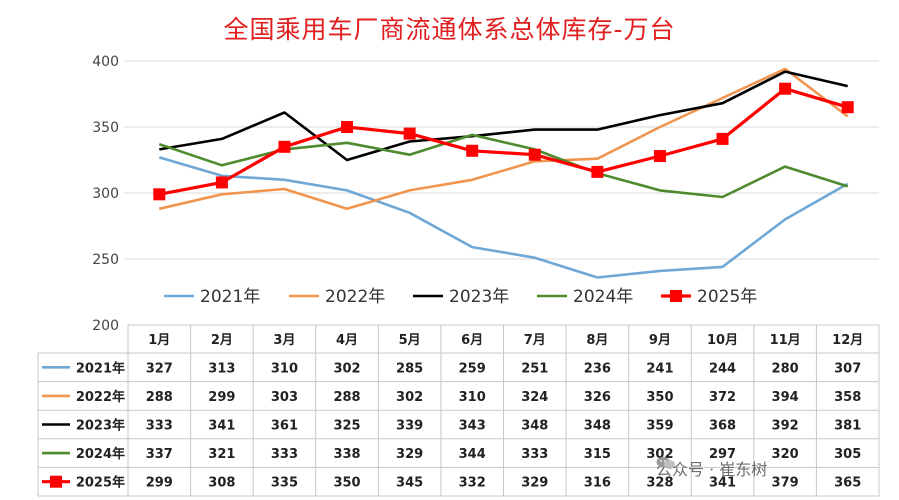 The image size is (899, 500). I want to click on table-row-label: 2025年, so click(100, 483).